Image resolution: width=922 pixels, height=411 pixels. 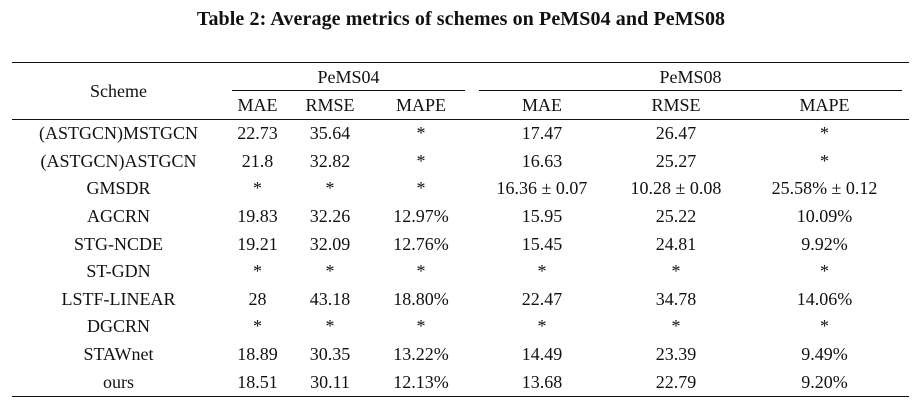 What do you see at coordinates (542, 243) in the screenshot?
I see `value-cell: 15.45` at bounding box center [542, 243].